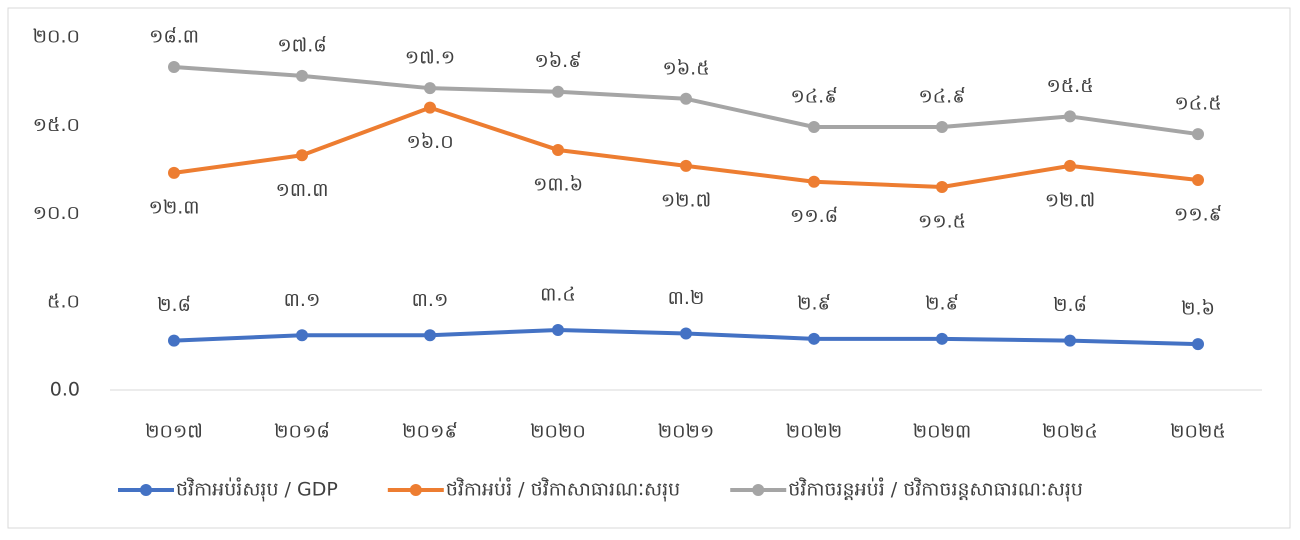 Image resolution: width=1300 pixels, height=540 pixels. I want to click on data-label: ១៨.៣, so click(174, 37).